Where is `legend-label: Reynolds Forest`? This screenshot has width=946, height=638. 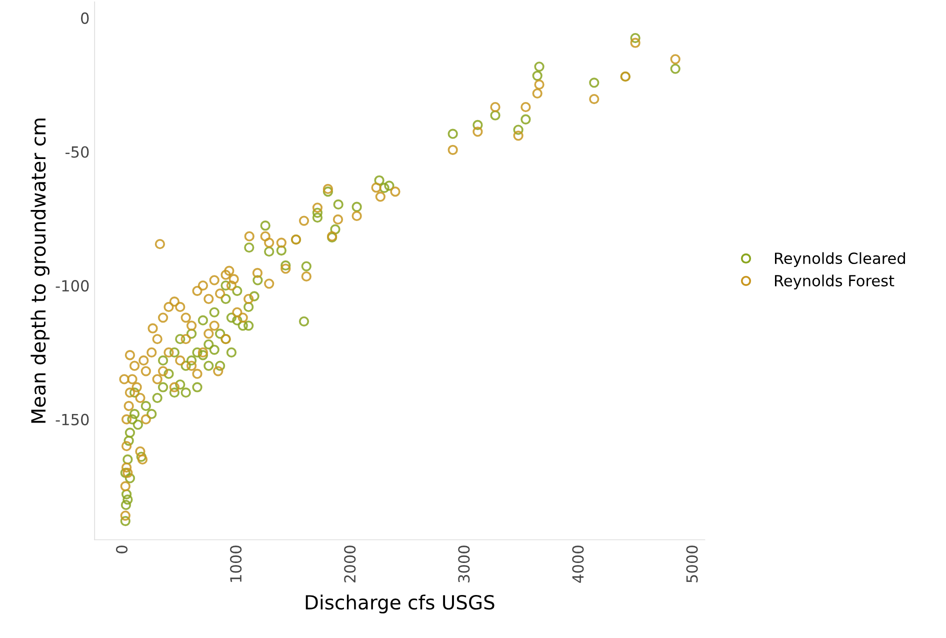 legend-label: Reynolds Forest is located at coordinates (834, 282).